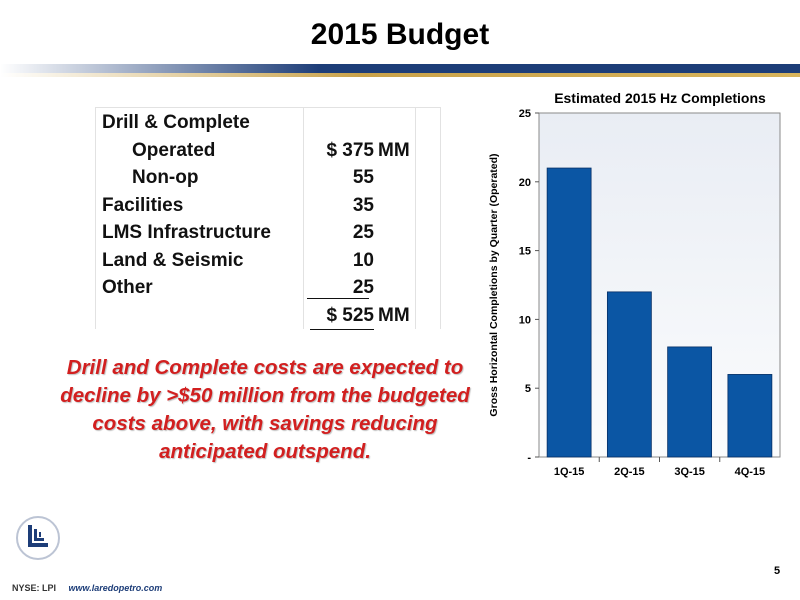  I want to click on budget-row-amount: 35, so click(363, 205).